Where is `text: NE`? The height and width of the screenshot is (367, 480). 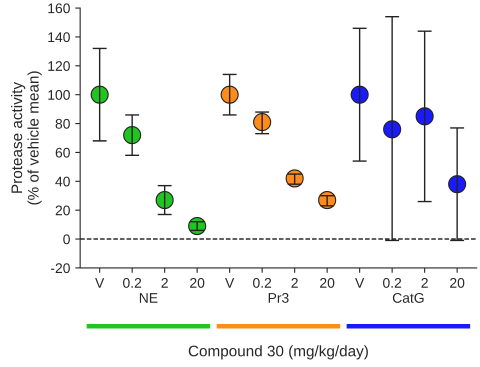
text: NE is located at coordinates (149, 298).